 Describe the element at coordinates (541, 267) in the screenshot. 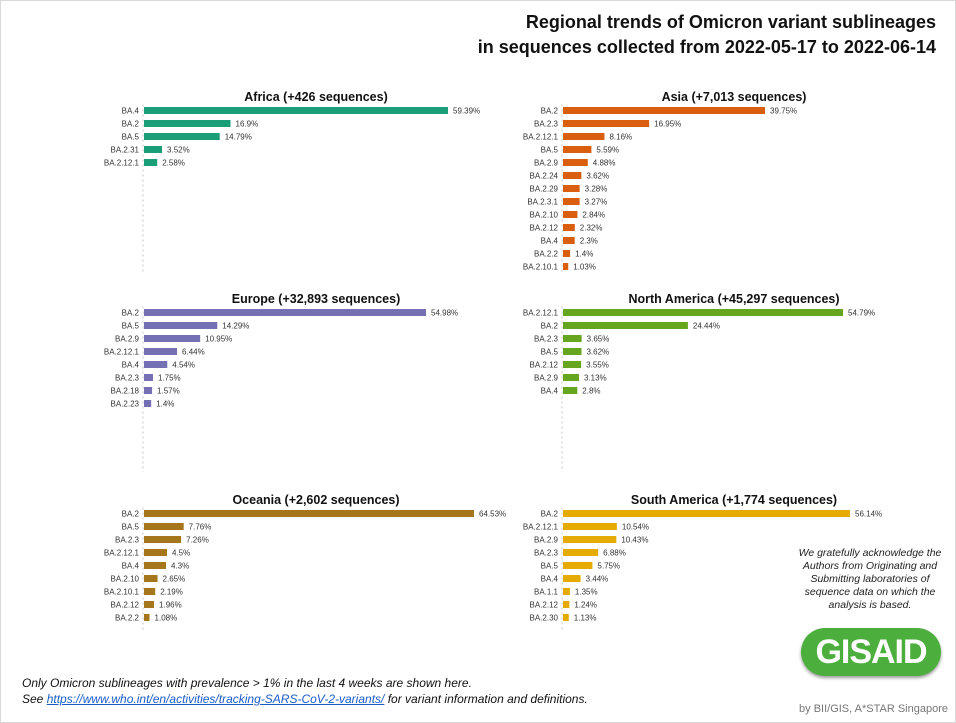

I see `asia-category-label: BA.2.10.1` at that location.